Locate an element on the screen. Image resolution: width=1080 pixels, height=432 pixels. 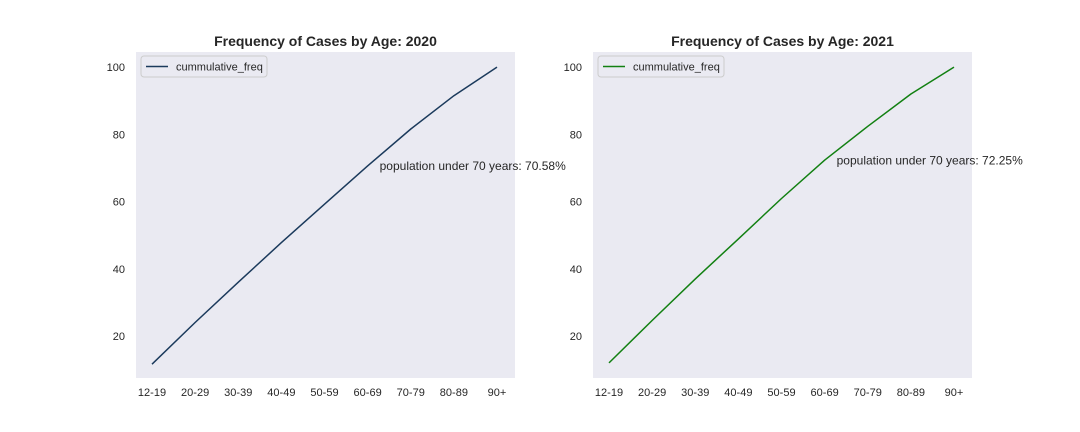
annotation: population under 70 years: 70.58% is located at coordinates (473, 166).